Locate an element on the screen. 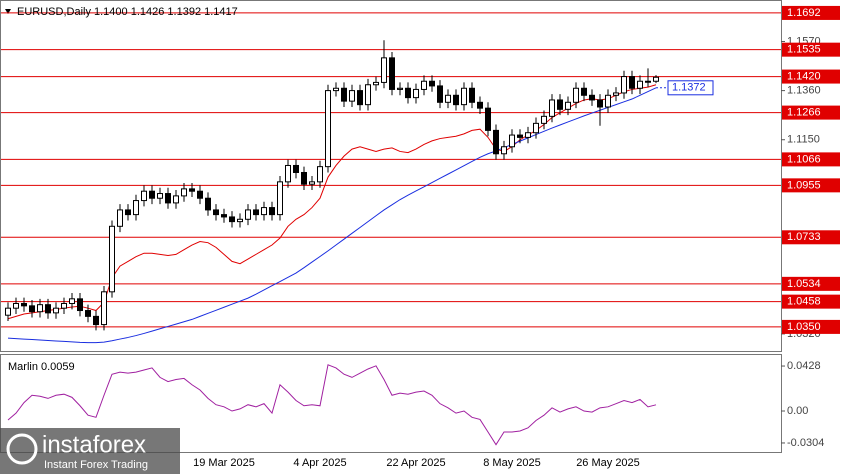 The width and height of the screenshot is (841, 474). x-tick-label: 19 Mar 2025 is located at coordinates (224, 463).